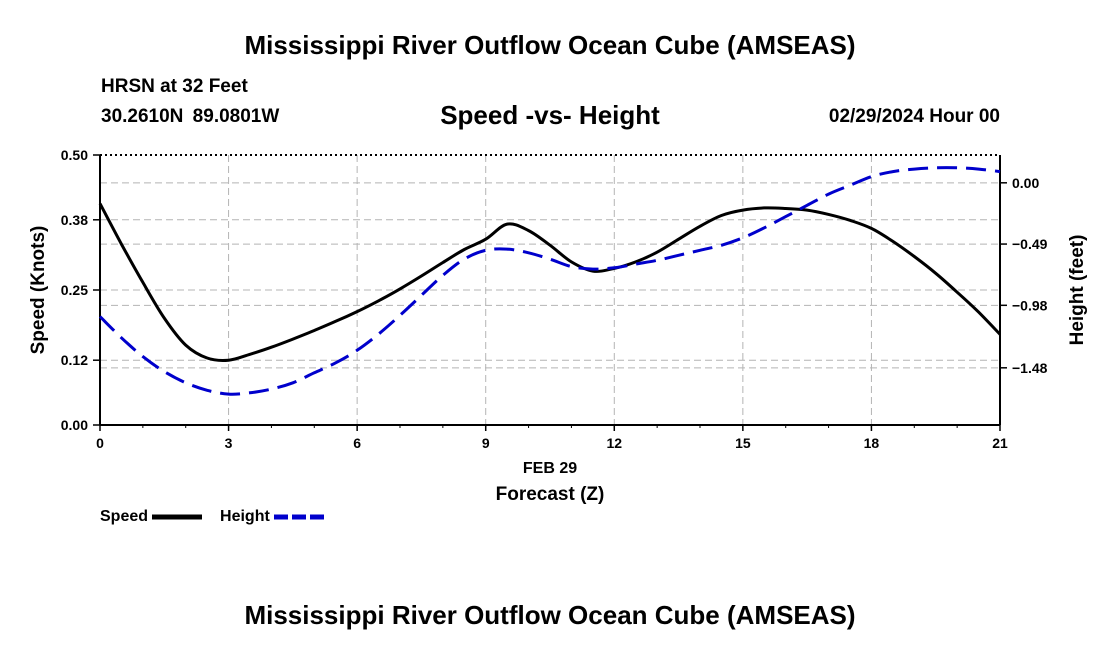  What do you see at coordinates (914, 116) in the screenshot?
I see `forecast-datetime: 02/29/2024 Hour 00` at bounding box center [914, 116].